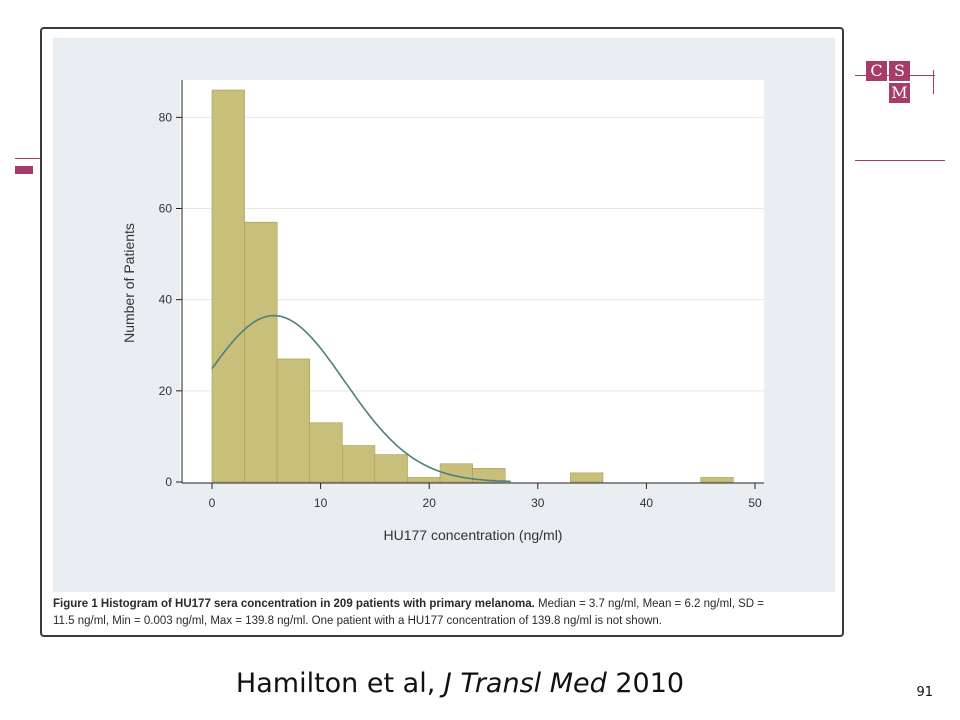  Describe the element at coordinates (755, 503) in the screenshot. I see `x-tick-label: 50` at that location.